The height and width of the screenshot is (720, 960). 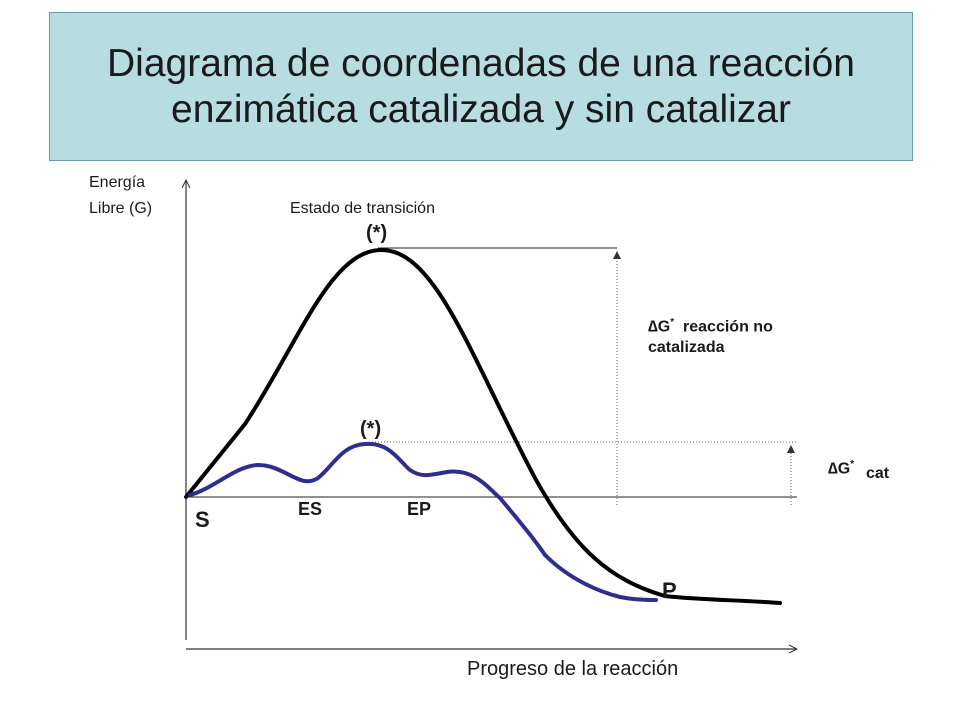 What do you see at coordinates (371, 429) in the screenshot?
I see `catalyzed-ts-marker: (*)` at bounding box center [371, 429].